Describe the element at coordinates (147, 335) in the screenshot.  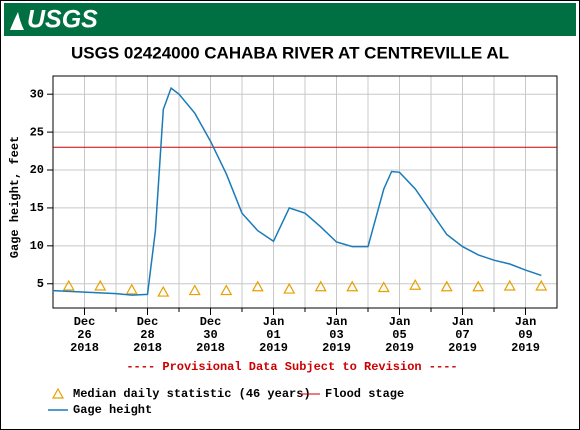
I see `x-tick-label: 28` at that location.